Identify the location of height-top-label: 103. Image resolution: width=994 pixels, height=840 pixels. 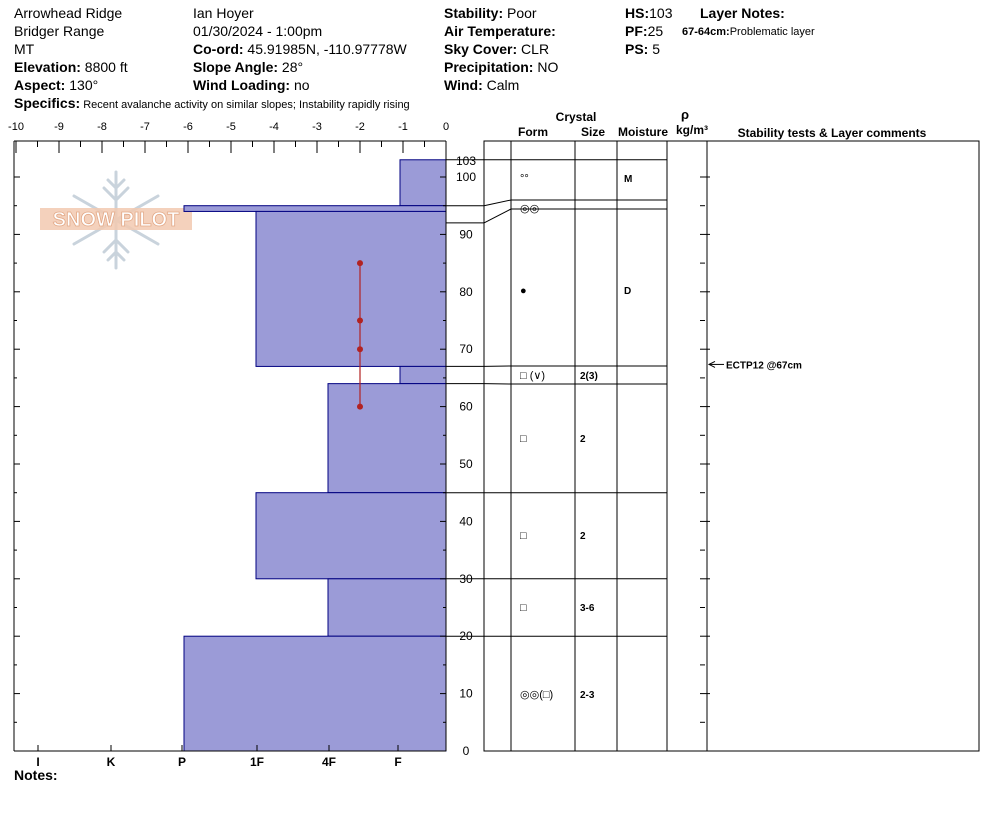
(466, 161).